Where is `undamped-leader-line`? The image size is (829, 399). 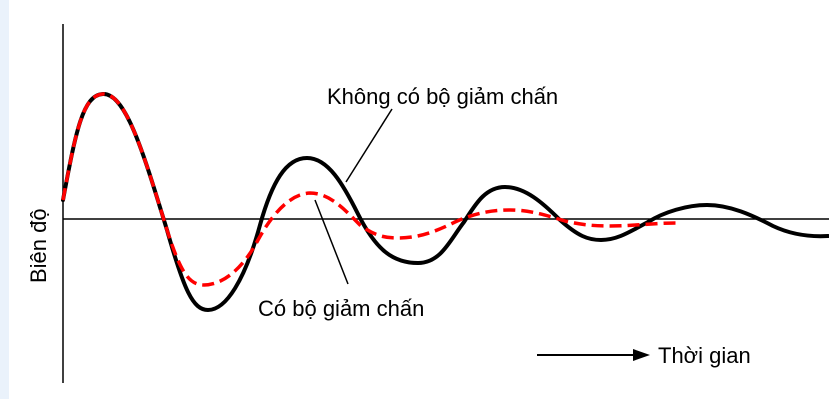
undamped-leader-line is located at coordinates (369, 145).